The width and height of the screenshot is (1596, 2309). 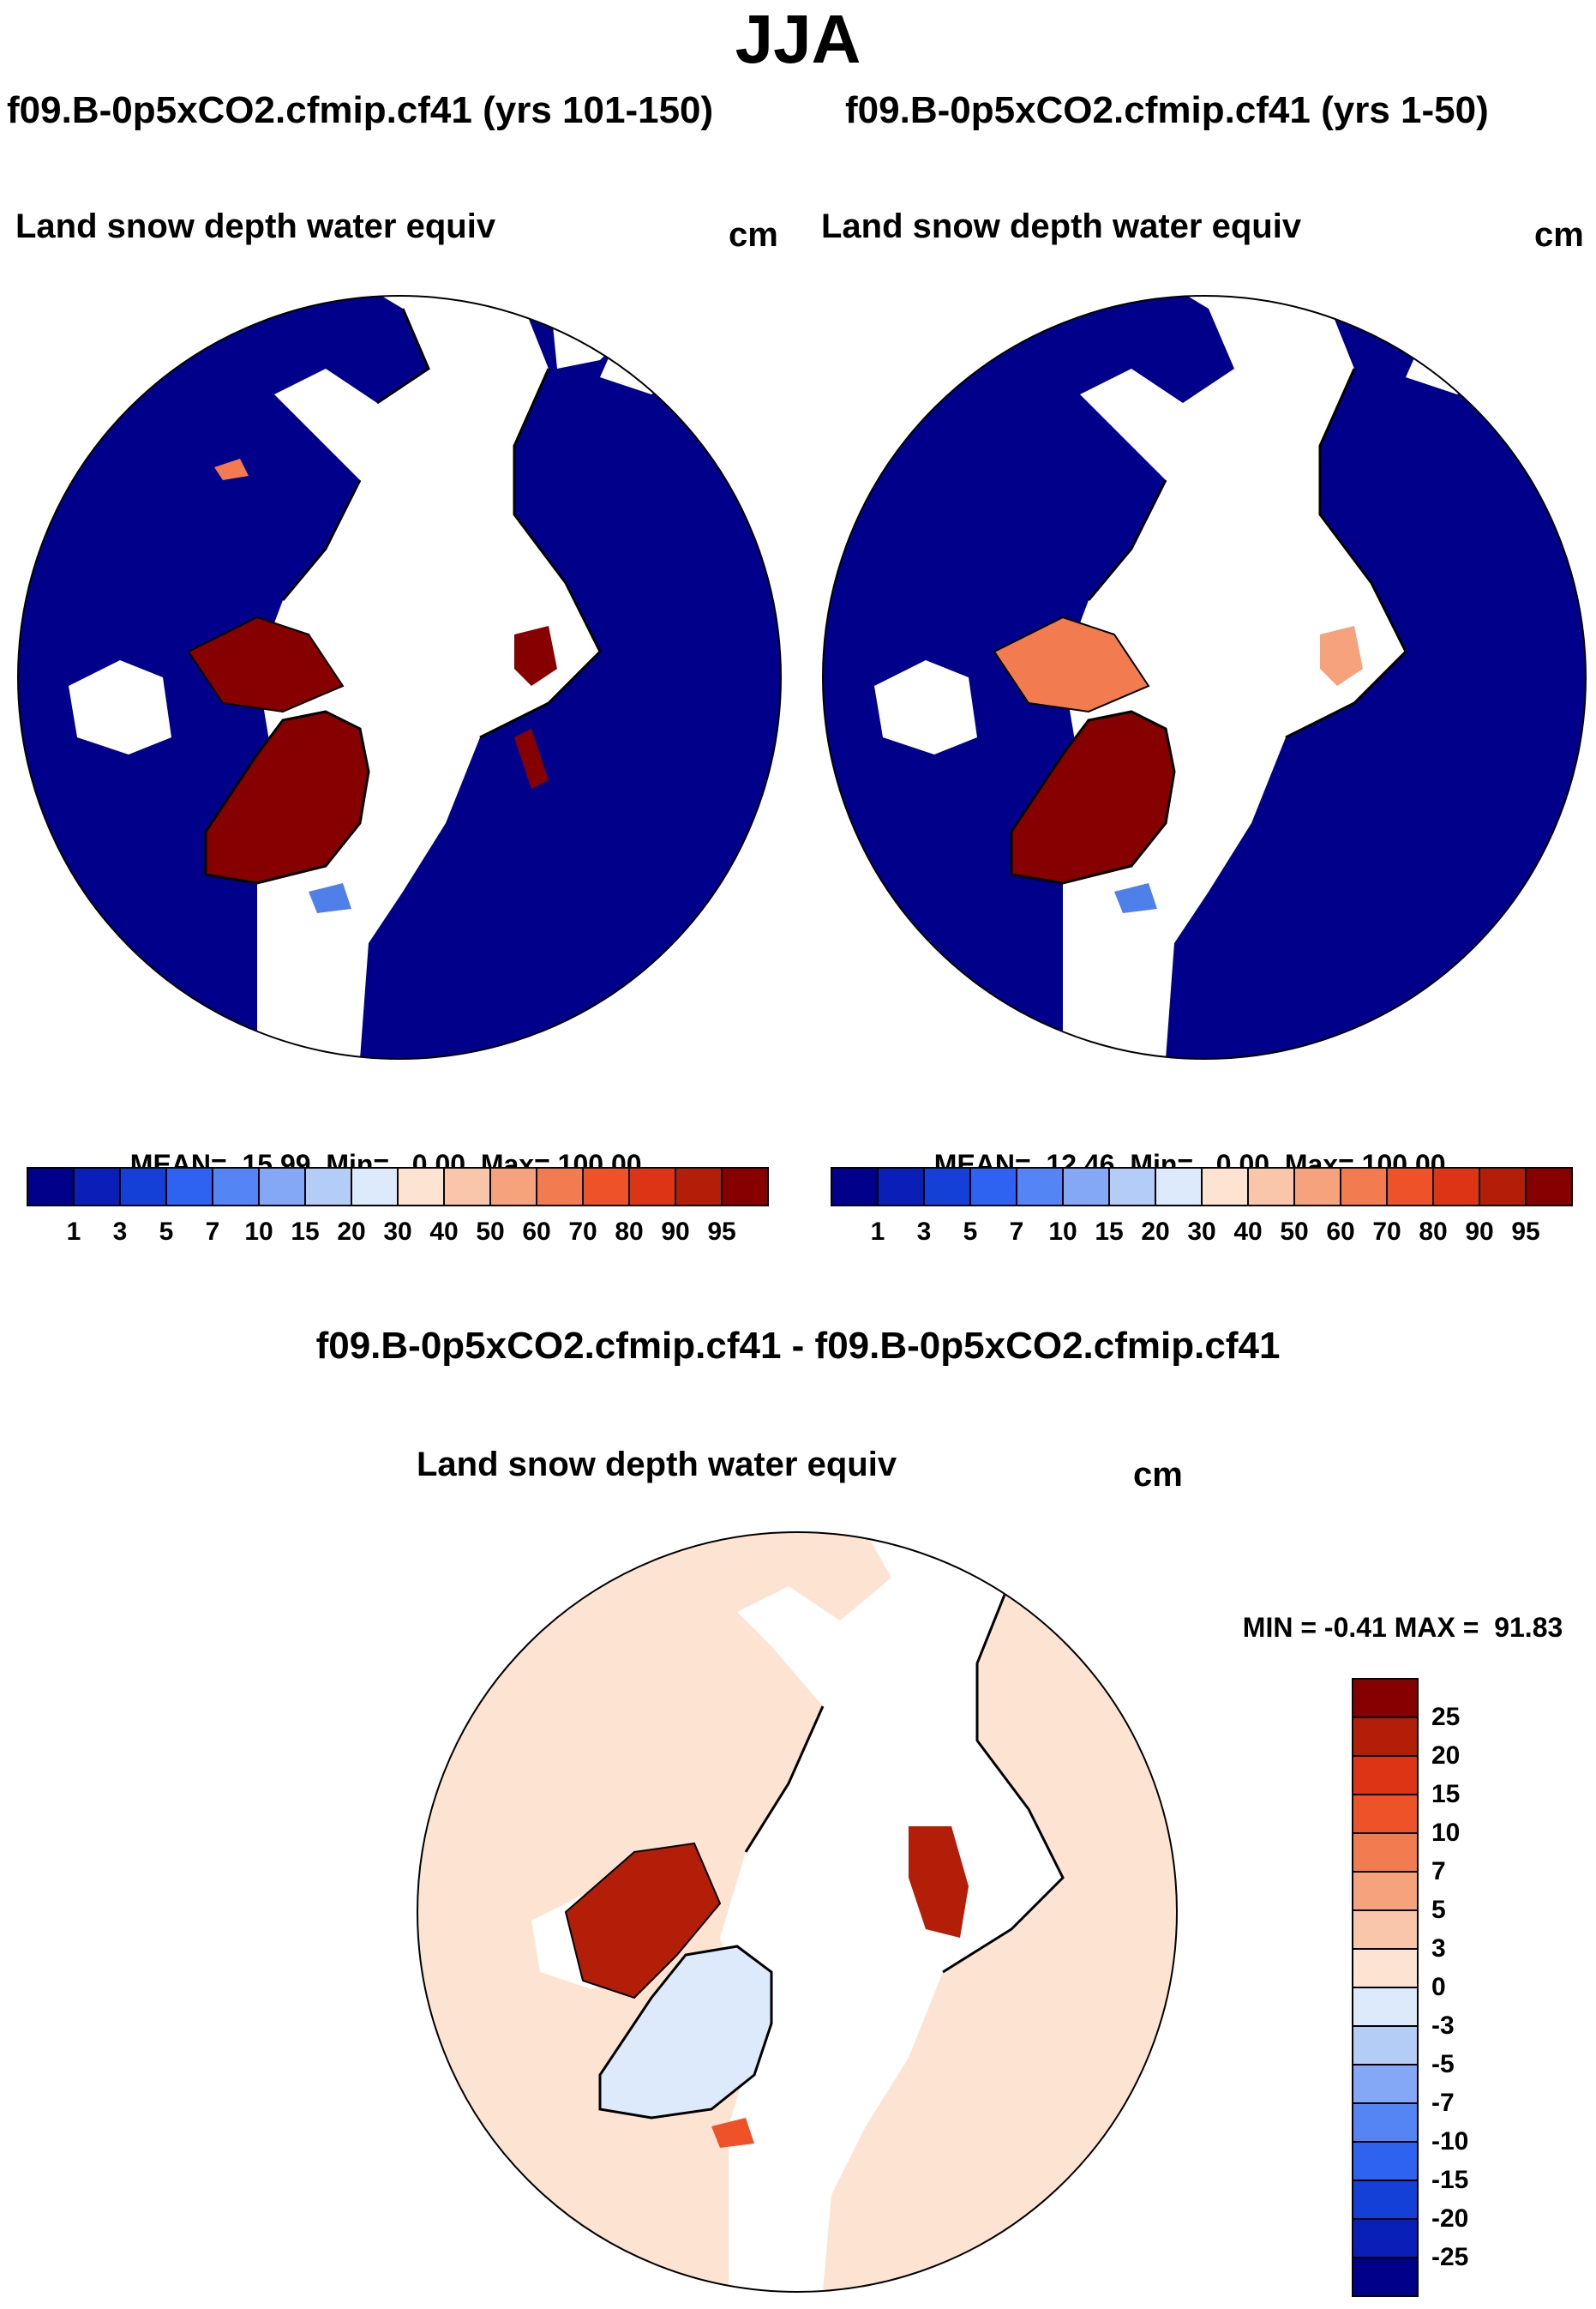 What do you see at coordinates (1450, 2257) in the screenshot?
I see `difference-colorbar-tick-14: -25` at bounding box center [1450, 2257].